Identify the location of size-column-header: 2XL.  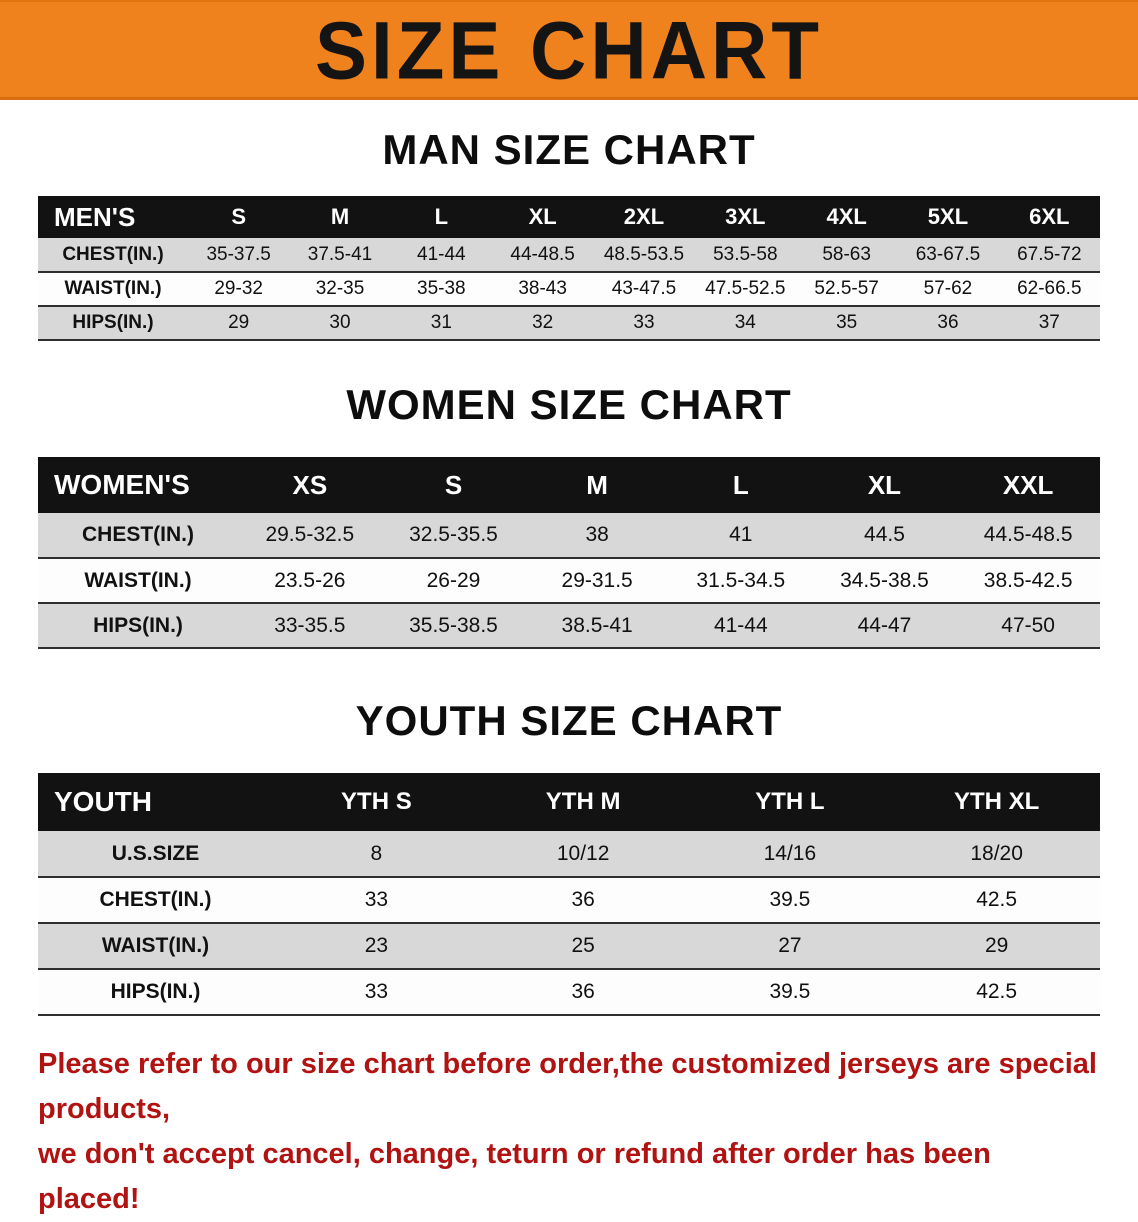
(644, 216).